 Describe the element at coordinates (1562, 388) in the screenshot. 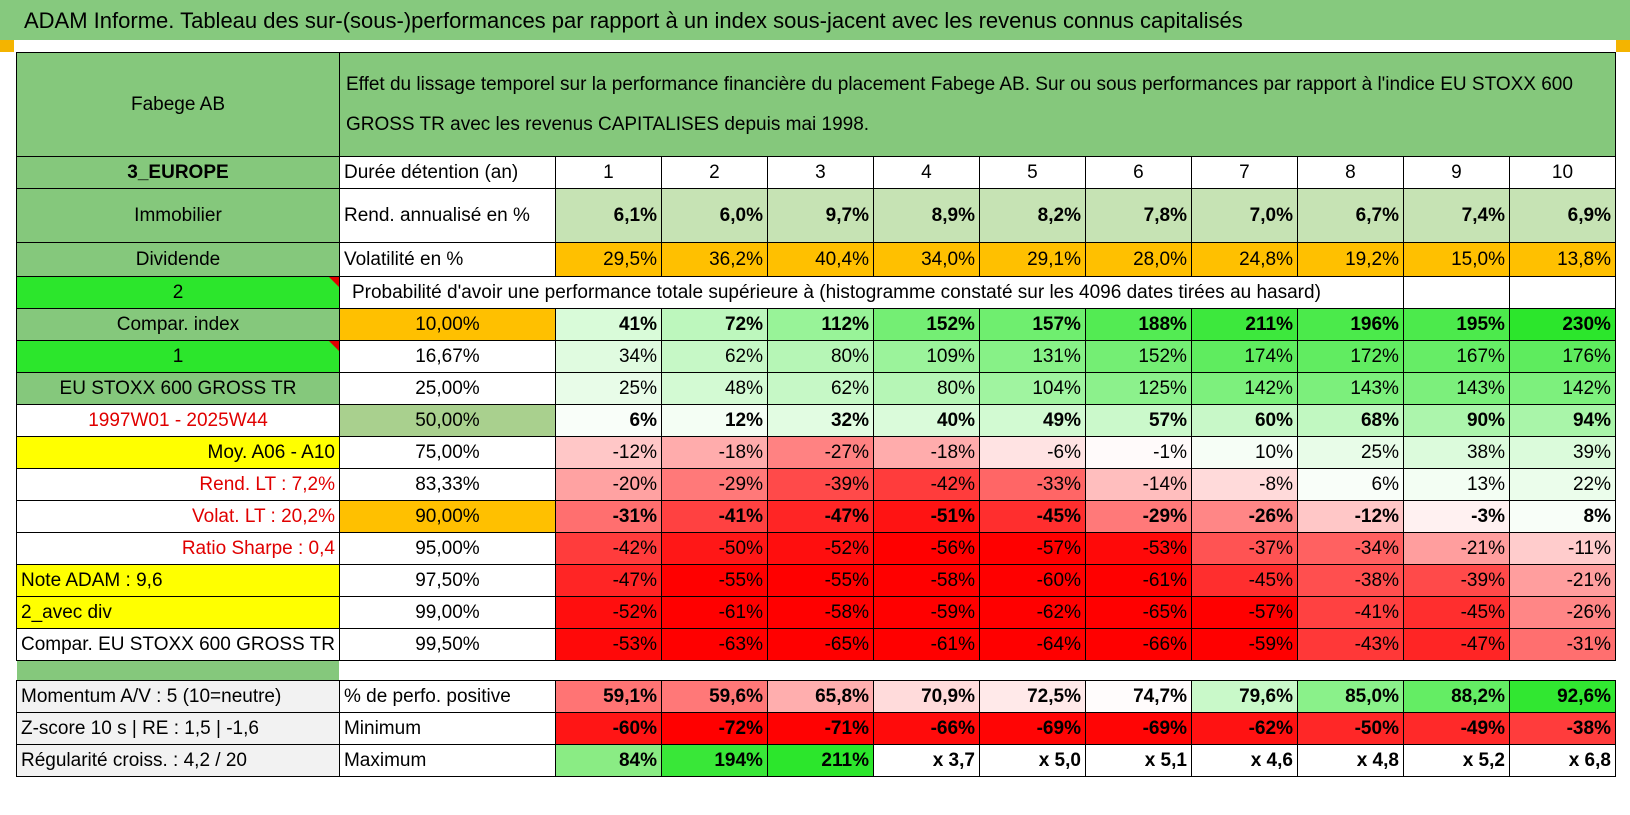

I see `proba-cell: 142%` at that location.